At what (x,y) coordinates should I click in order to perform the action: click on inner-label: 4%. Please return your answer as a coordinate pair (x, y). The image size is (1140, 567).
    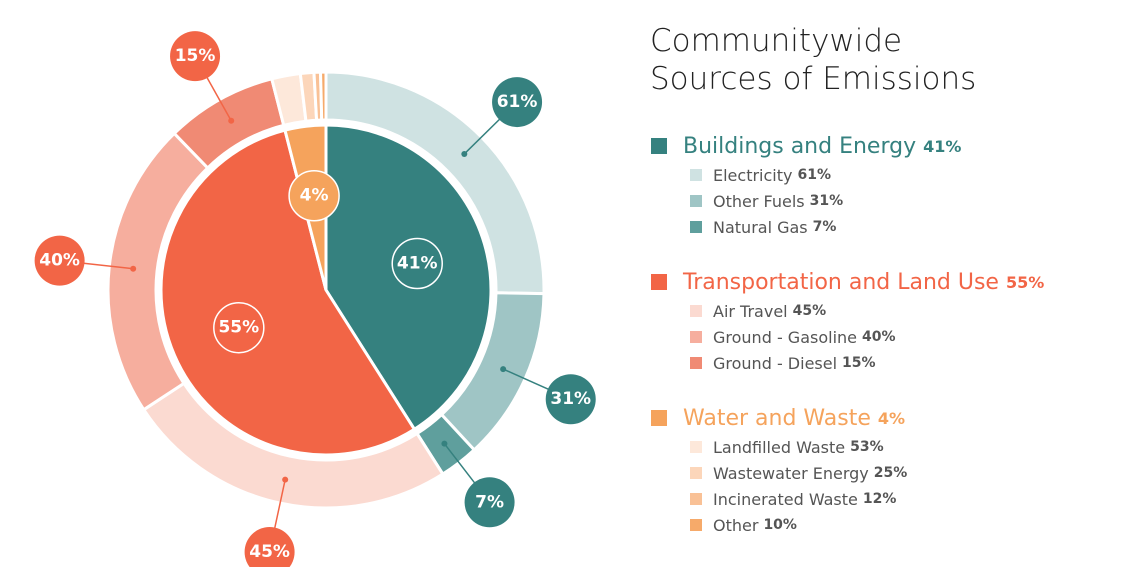
    Looking at the image, I should click on (314, 196).